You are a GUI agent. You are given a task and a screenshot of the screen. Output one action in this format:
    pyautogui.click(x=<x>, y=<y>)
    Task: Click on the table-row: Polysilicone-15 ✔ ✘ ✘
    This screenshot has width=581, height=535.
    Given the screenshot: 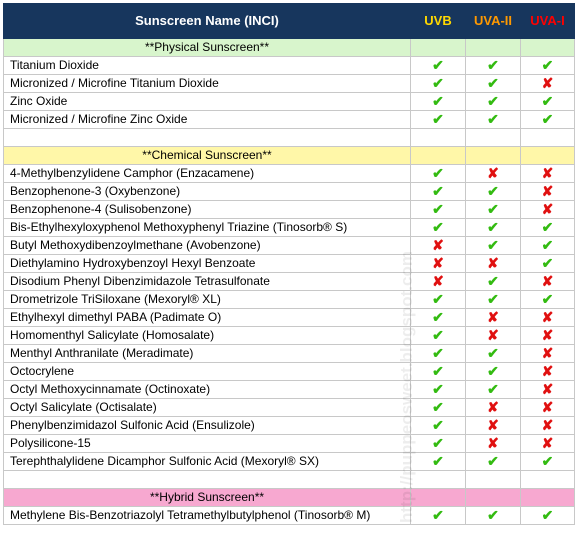 What is the action you would take?
    pyautogui.click(x=289, y=443)
    